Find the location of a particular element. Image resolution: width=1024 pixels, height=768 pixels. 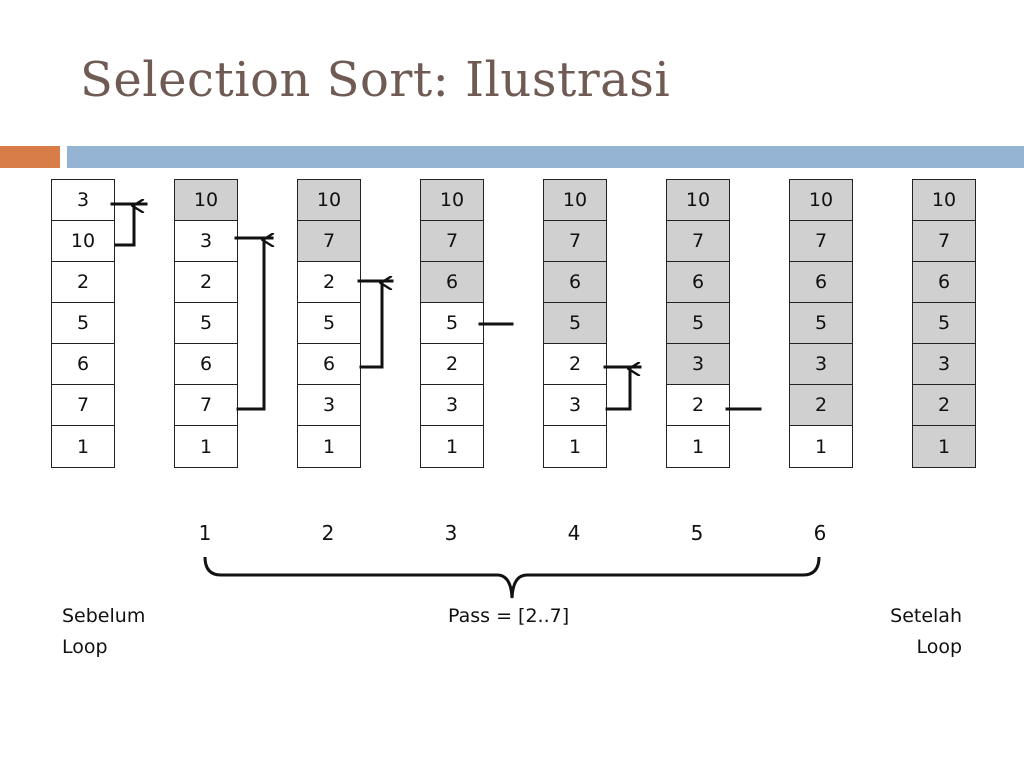

array-column-pass-6: 10 7 6 5 3 2 1 is located at coordinates (821, 323).